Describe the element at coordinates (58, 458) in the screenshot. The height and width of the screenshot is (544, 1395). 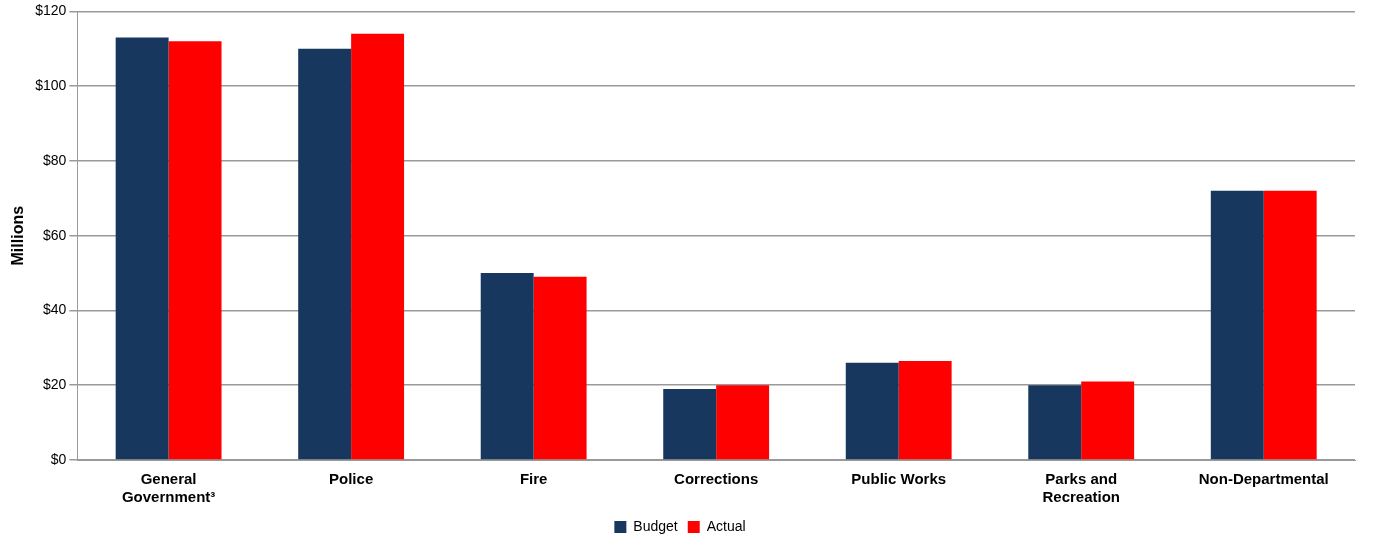
I see `y-tick-label: $0` at that location.